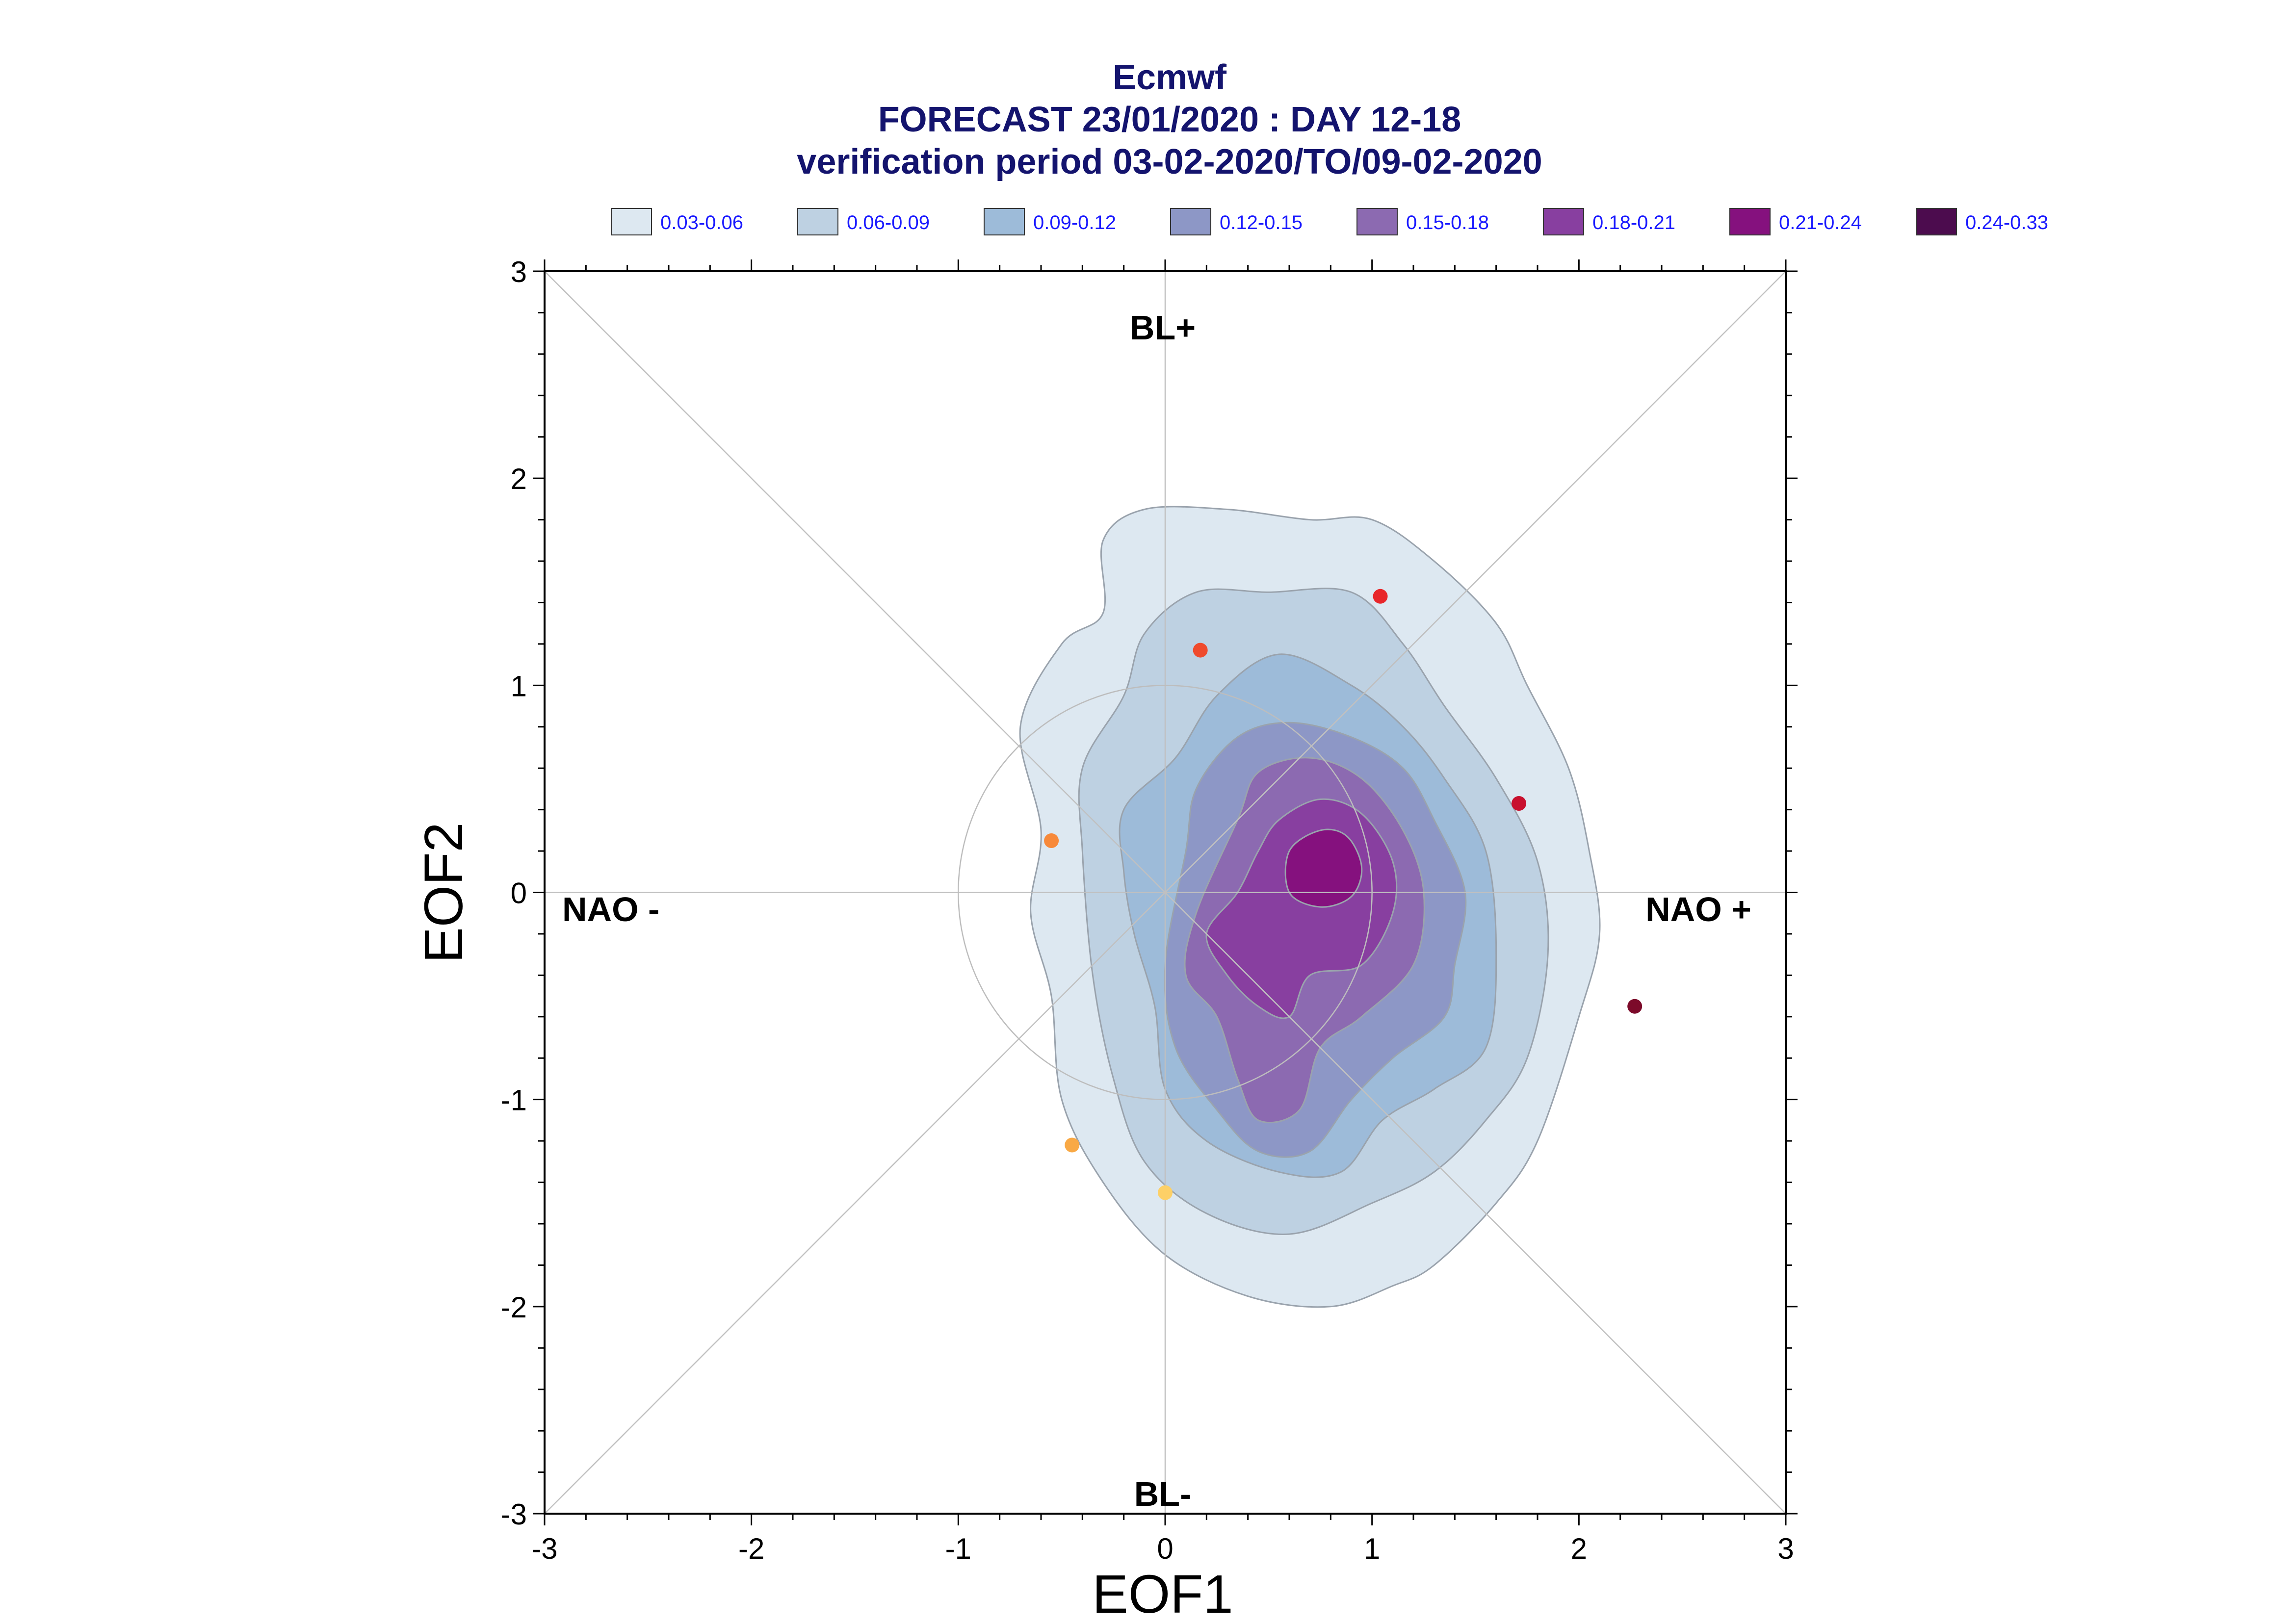  What do you see at coordinates (702, 222) in the screenshot?
I see `legend-label: 0.03-0.06` at bounding box center [702, 222].